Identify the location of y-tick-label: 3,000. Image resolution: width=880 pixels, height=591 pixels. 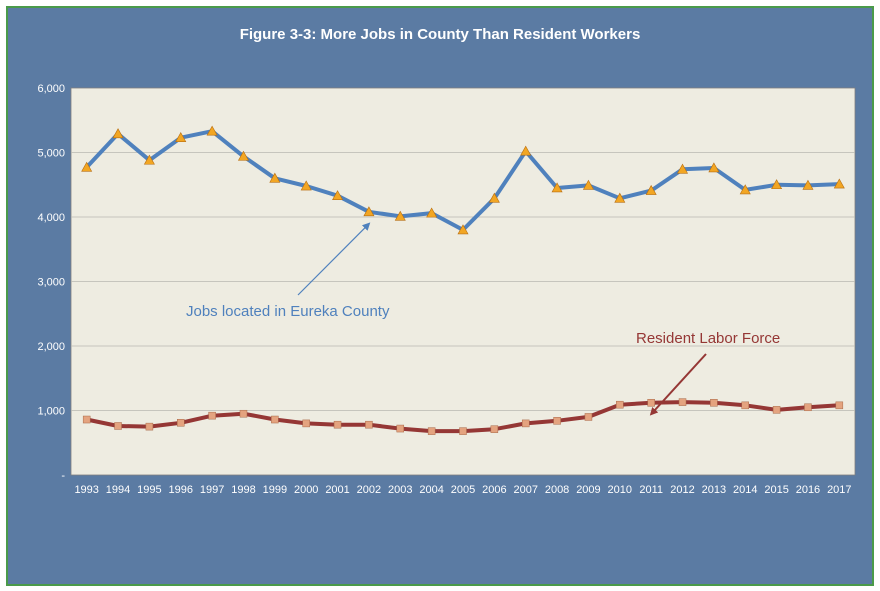
(51, 283).